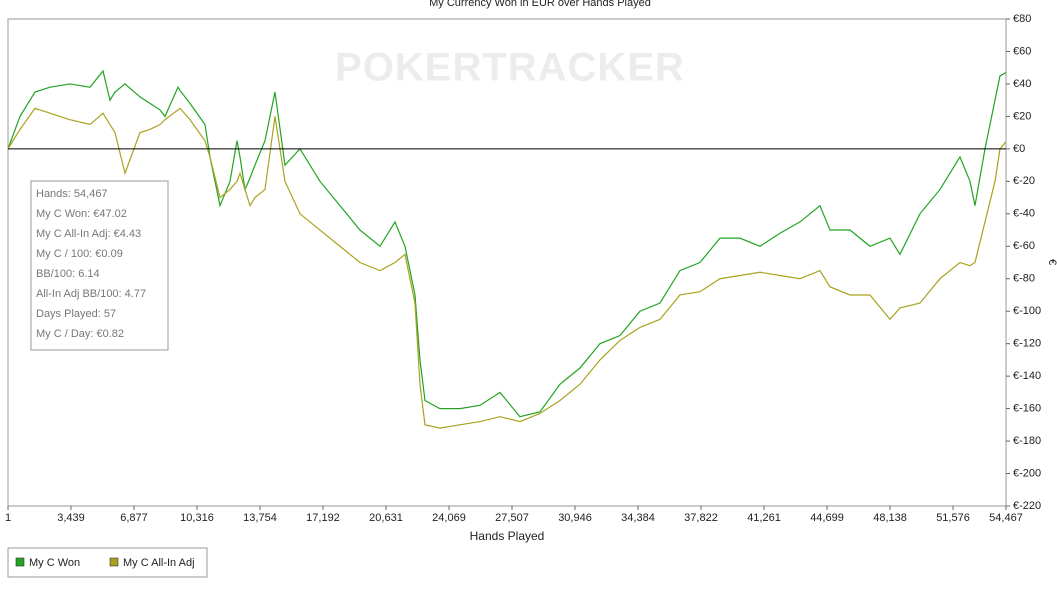 The height and width of the screenshot is (591, 1057). What do you see at coordinates (1019, 149) in the screenshot?
I see `y-tick-label: €0` at bounding box center [1019, 149].